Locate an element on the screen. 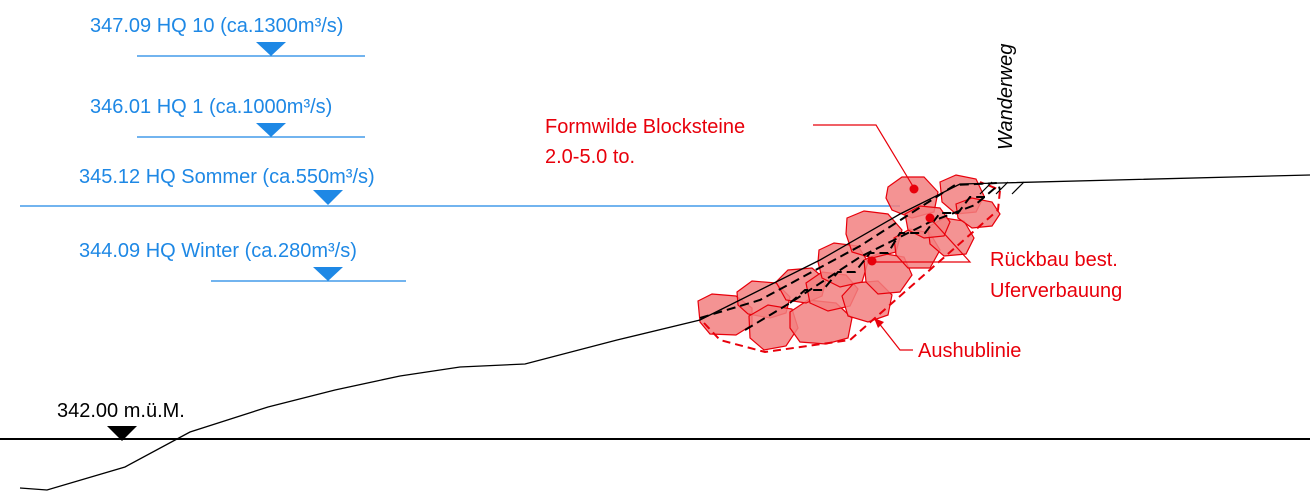 This screenshot has height=497, width=1310. path-marker-icon is located at coordinates (1002, 188).